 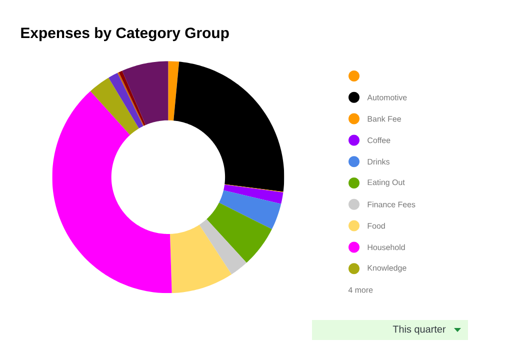 I want to click on chart-title: Expenses by Category Group, so click(x=125, y=34).